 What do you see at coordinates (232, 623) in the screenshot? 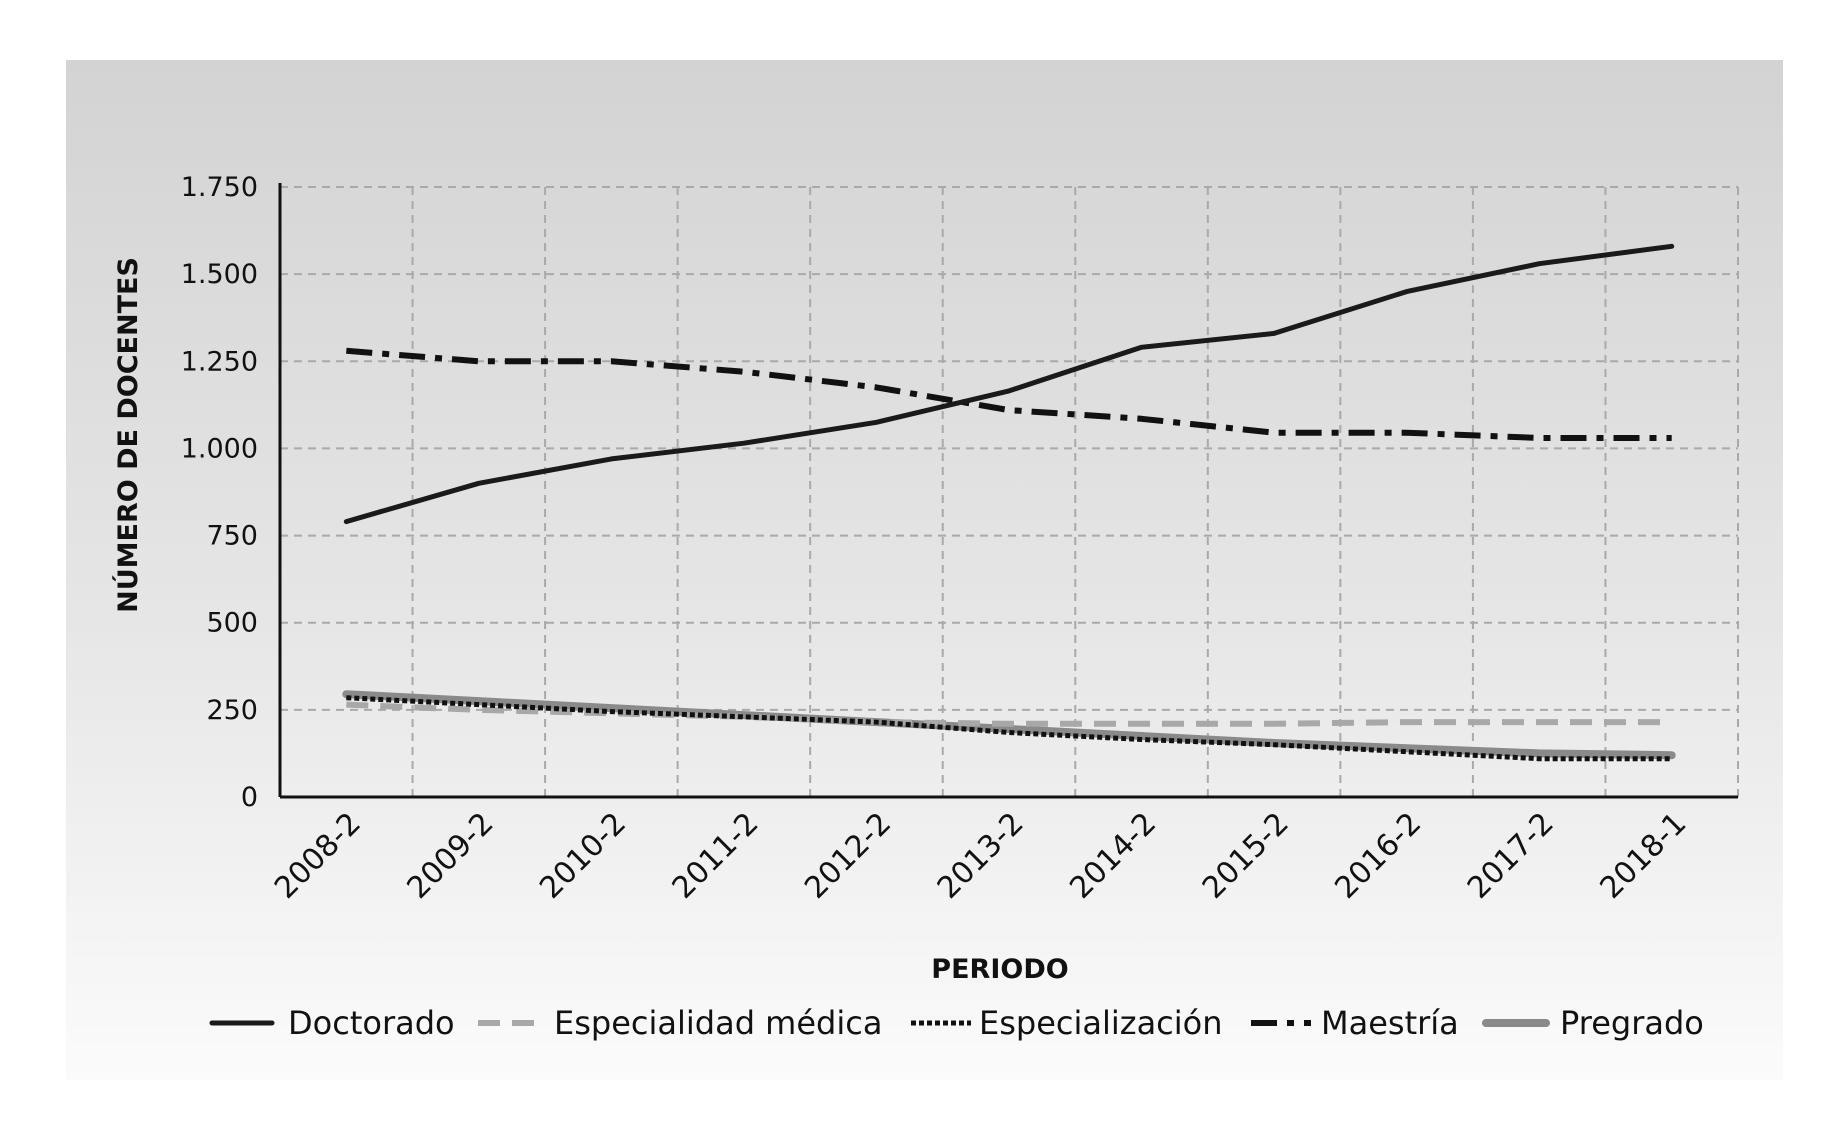
I see `y-tick-label: 500` at bounding box center [232, 623].